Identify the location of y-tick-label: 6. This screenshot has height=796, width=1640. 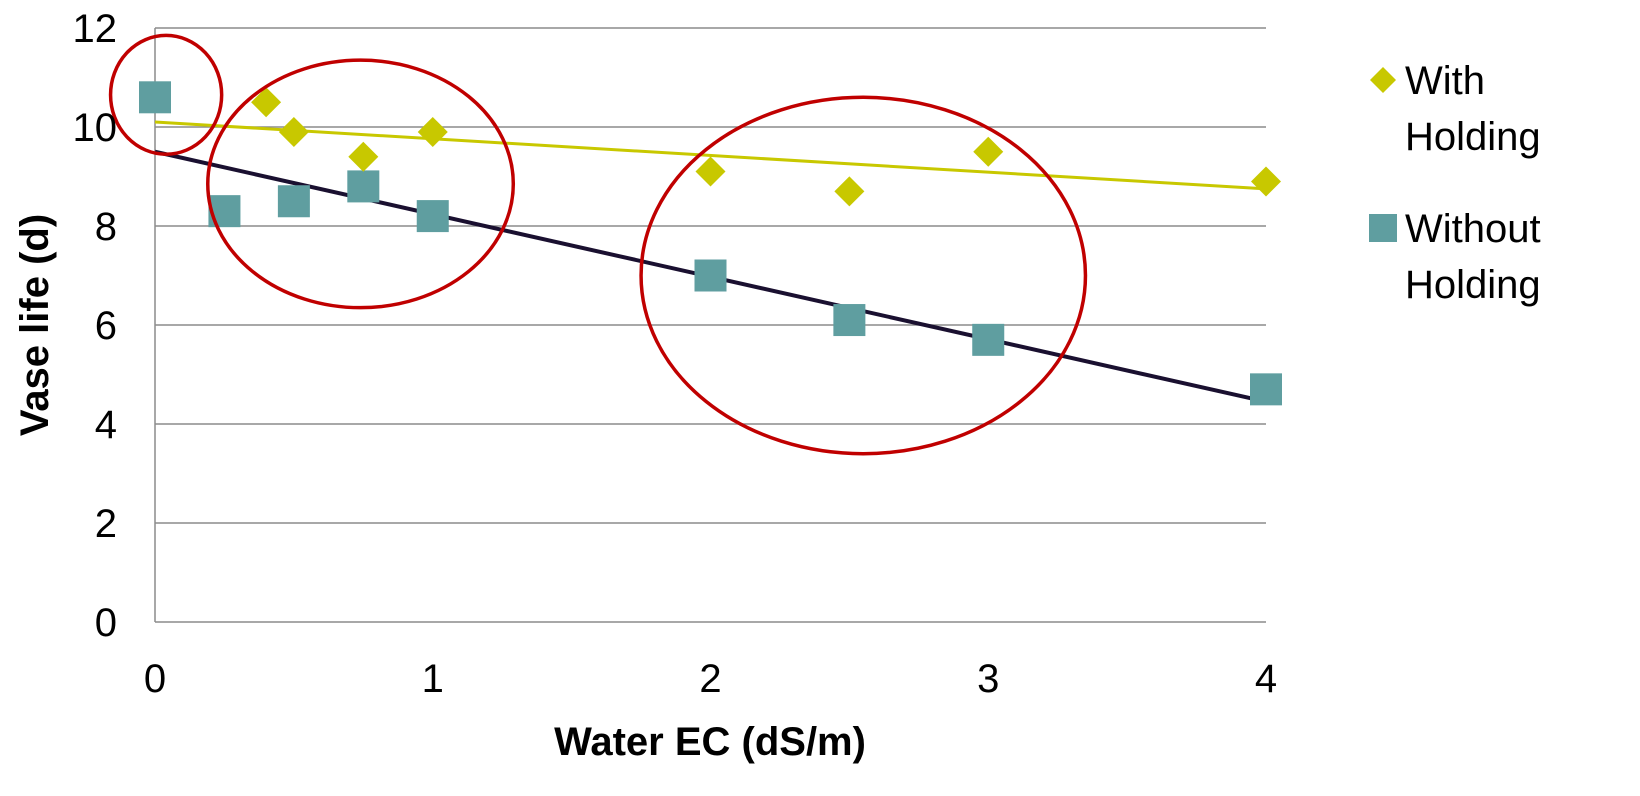
(106, 326).